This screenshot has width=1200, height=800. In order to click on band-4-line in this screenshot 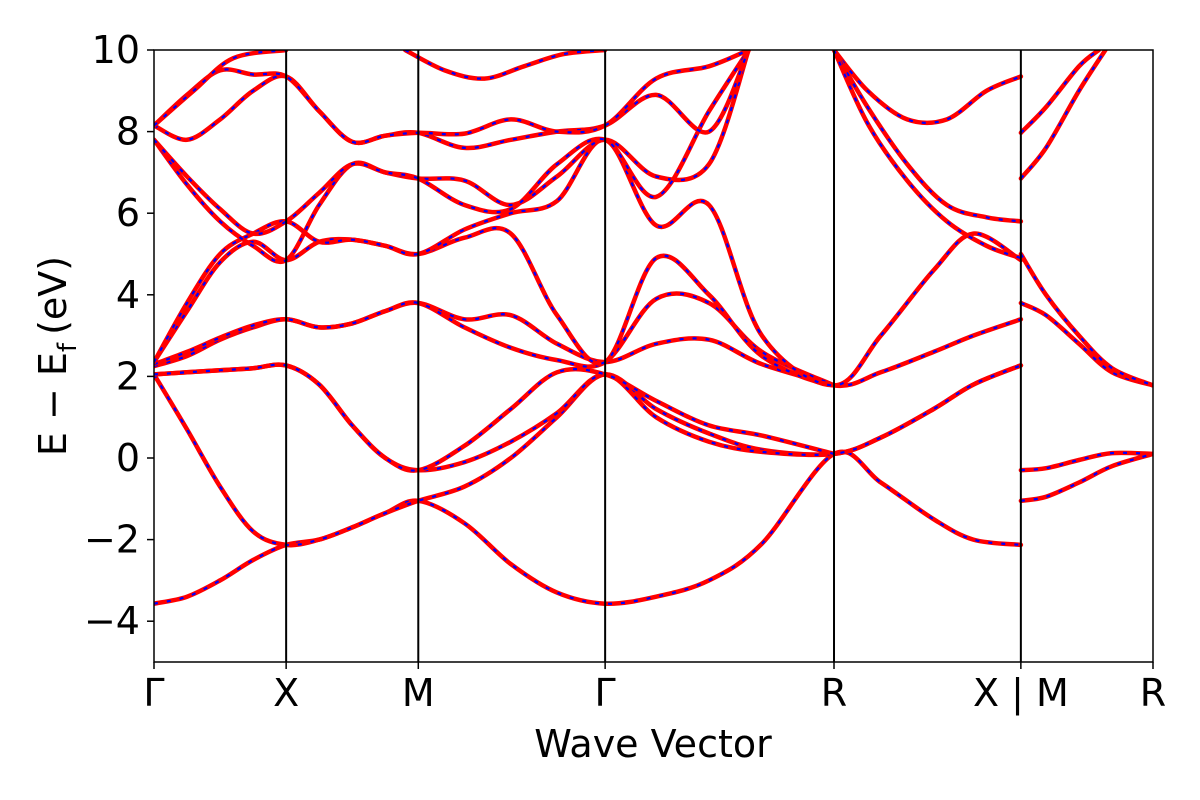, I will do `click(495, 417)`.